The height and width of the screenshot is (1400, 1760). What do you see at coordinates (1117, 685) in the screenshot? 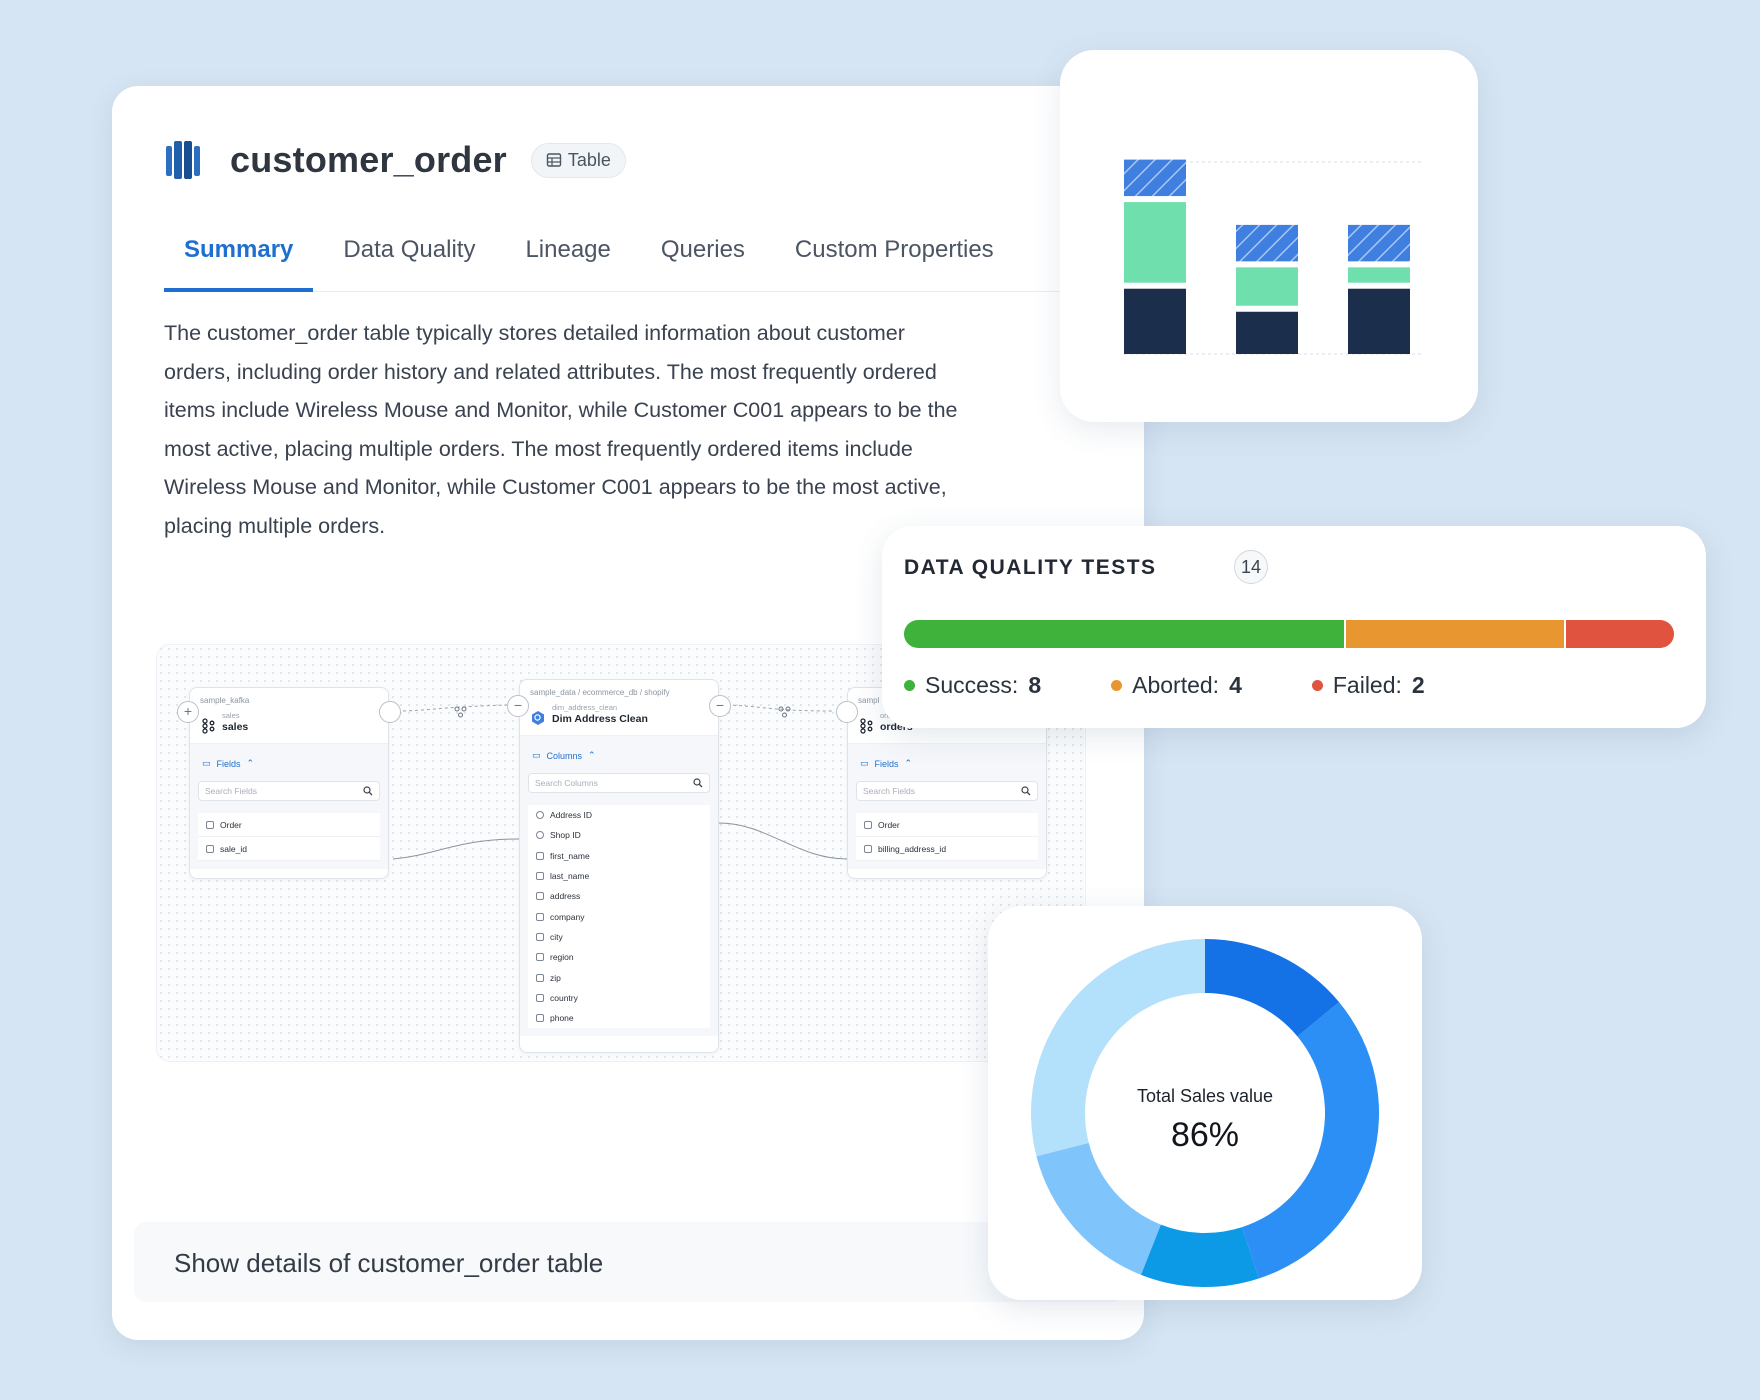
I see `aborted-dot-icon` at bounding box center [1117, 685].